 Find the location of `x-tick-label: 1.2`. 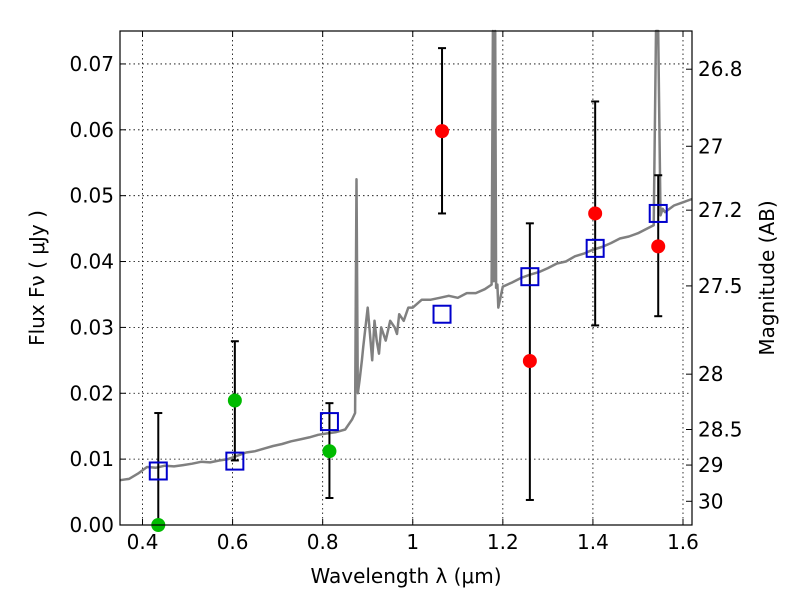

x-tick-label: 1.2 is located at coordinates (503, 542).